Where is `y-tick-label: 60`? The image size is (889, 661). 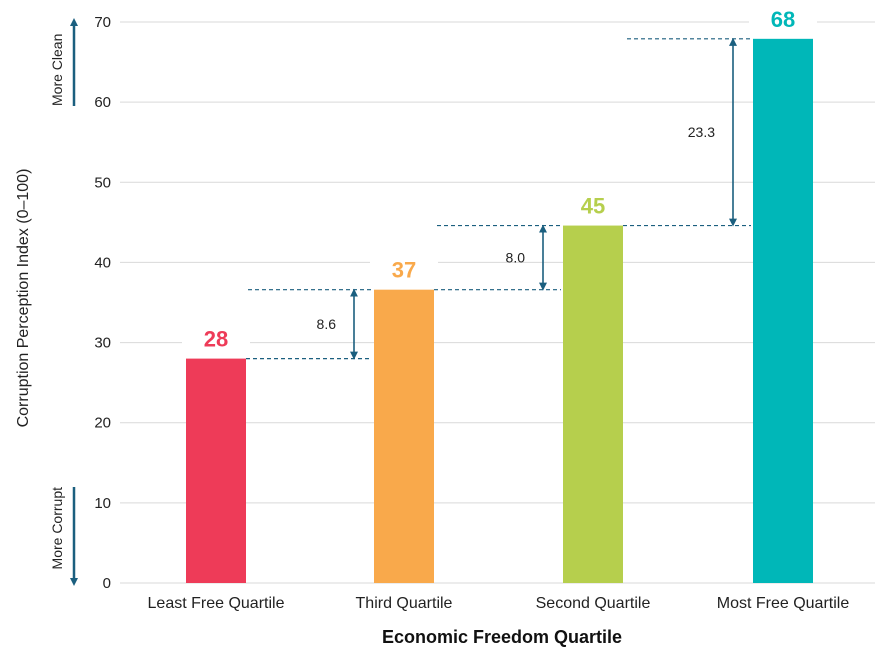
y-tick-label: 60 is located at coordinates (102, 102).